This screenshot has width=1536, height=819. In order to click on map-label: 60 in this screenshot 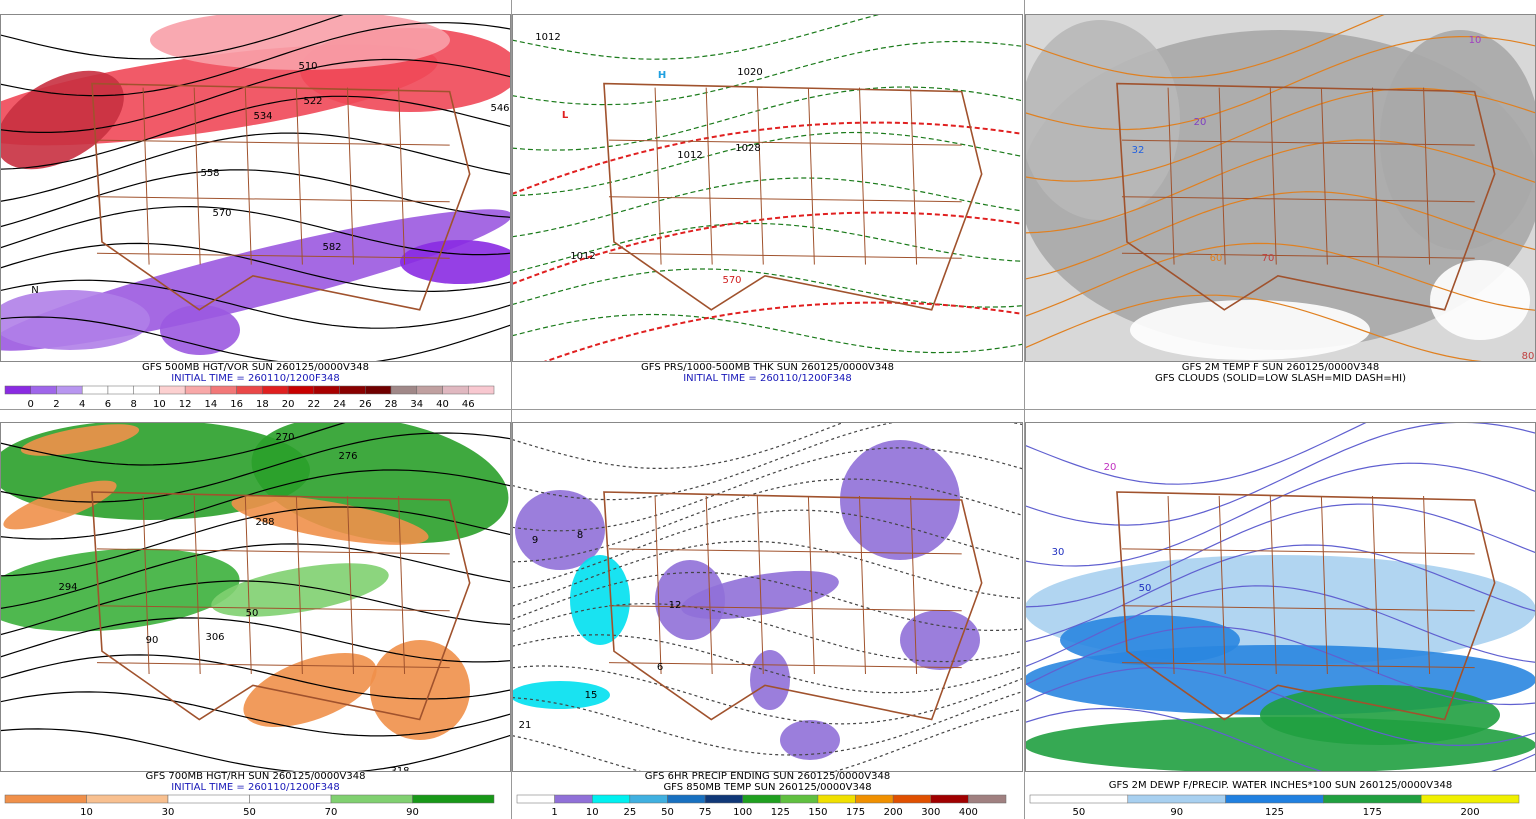, I will do `click(1216, 258)`.